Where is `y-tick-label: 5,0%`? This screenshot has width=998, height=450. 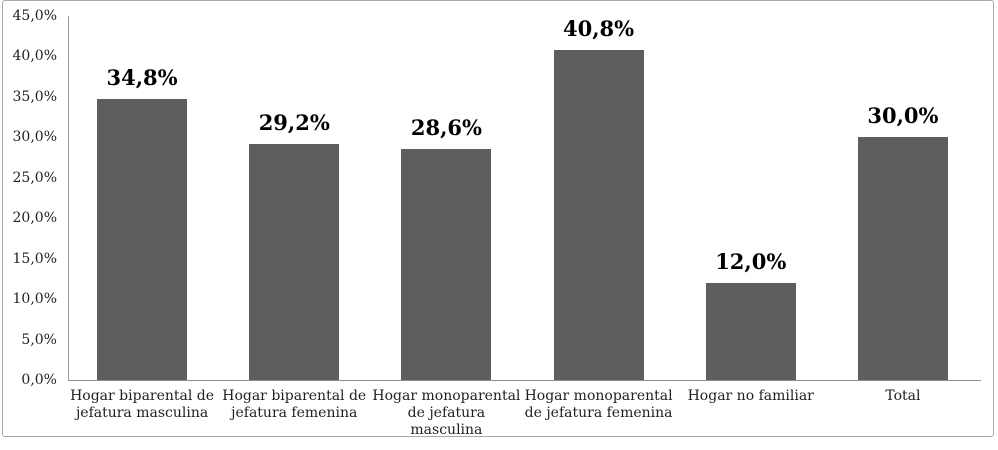
y-tick-label: 5,0% is located at coordinates (39, 339).